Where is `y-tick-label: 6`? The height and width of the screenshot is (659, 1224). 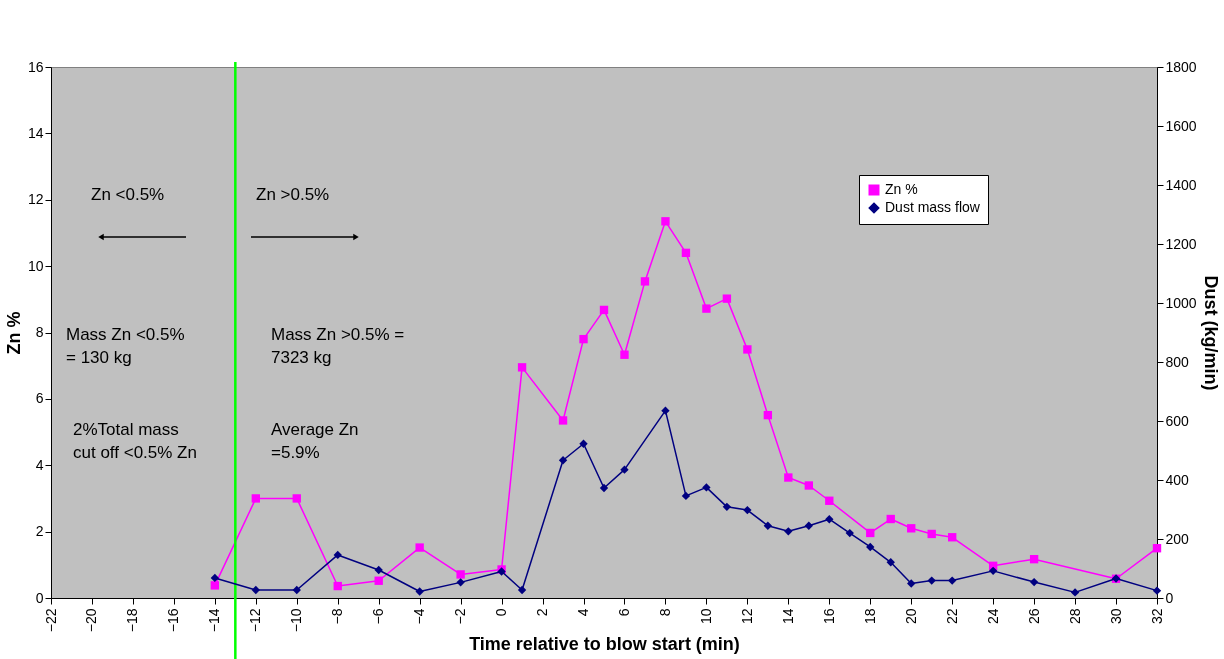 y-tick-label: 6 is located at coordinates (39, 398).